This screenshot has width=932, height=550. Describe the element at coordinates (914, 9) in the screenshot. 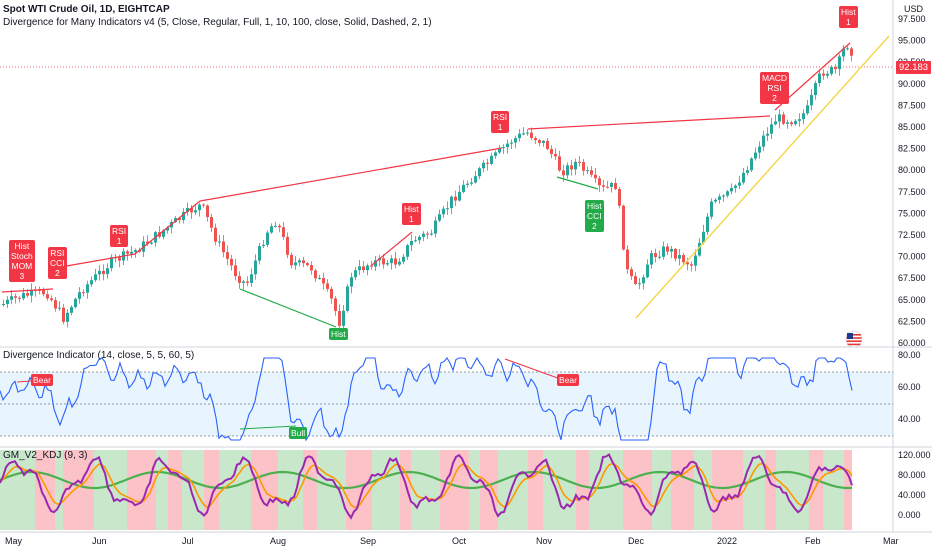

I see `currency-label: USD` at that location.